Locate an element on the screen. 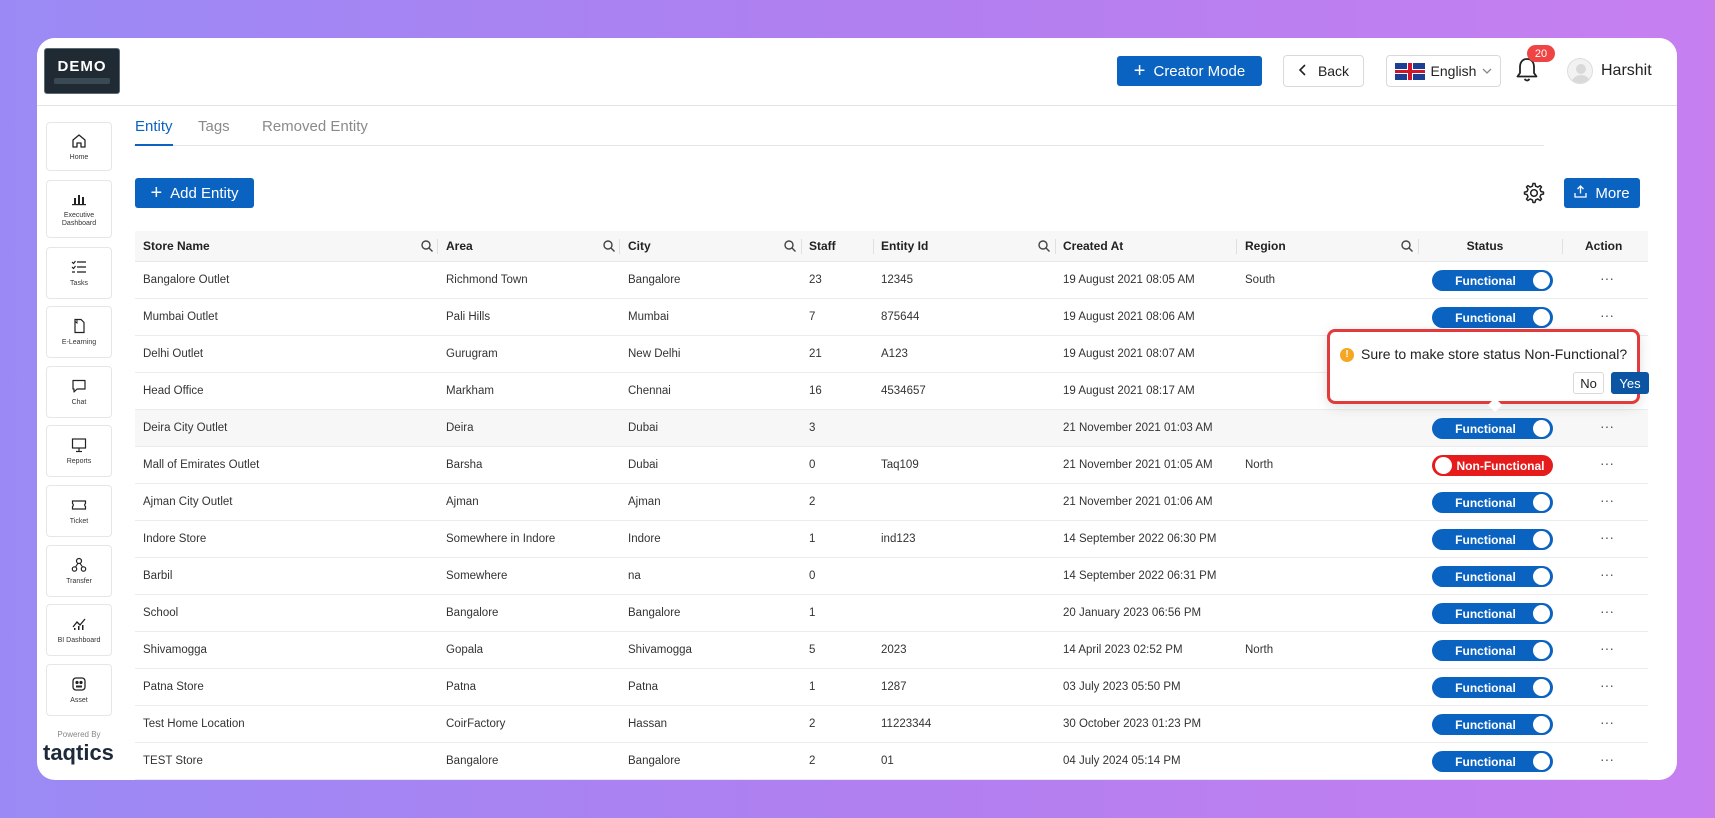  cell-area: Bangalore is located at coordinates (472, 761).